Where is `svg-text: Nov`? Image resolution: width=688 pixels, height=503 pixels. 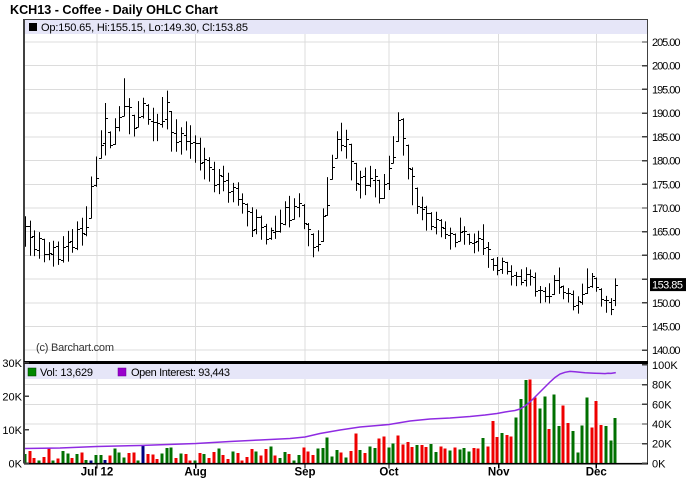 svg-text: Nov is located at coordinates (499, 473).